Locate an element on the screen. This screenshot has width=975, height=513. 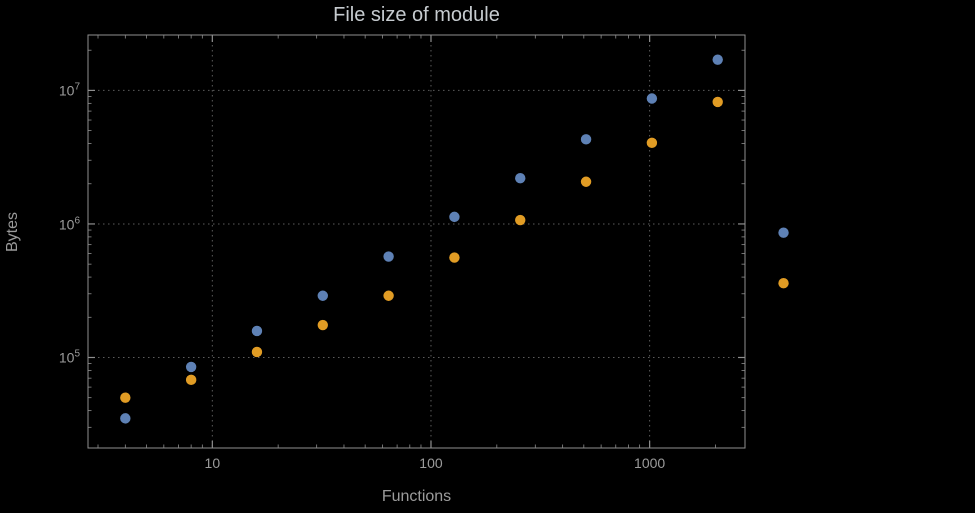
x-tick-label: 1000 is located at coordinates (650, 463).